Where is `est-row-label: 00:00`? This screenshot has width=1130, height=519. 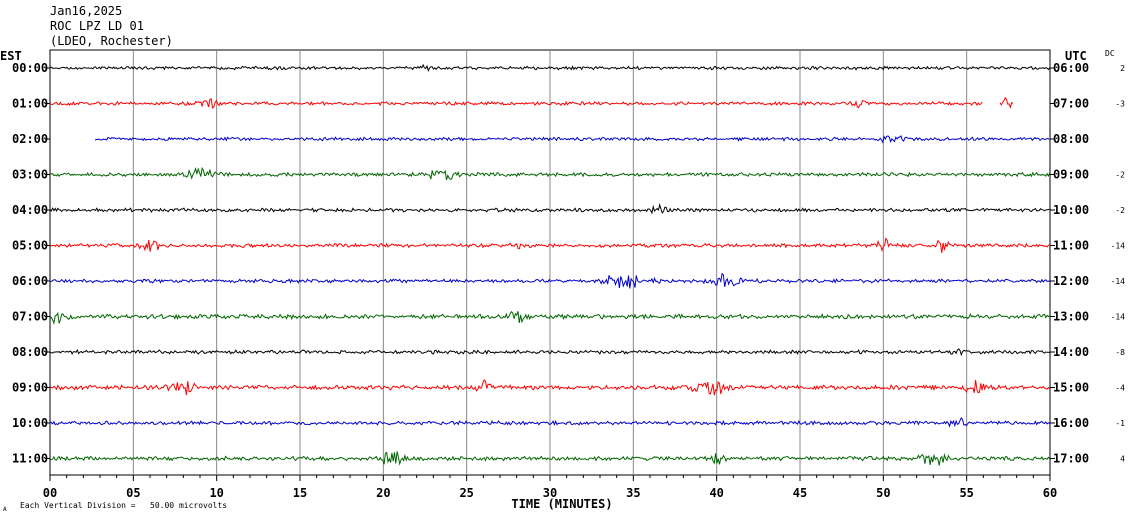
est-row-label: 00:00 is located at coordinates (30, 68).